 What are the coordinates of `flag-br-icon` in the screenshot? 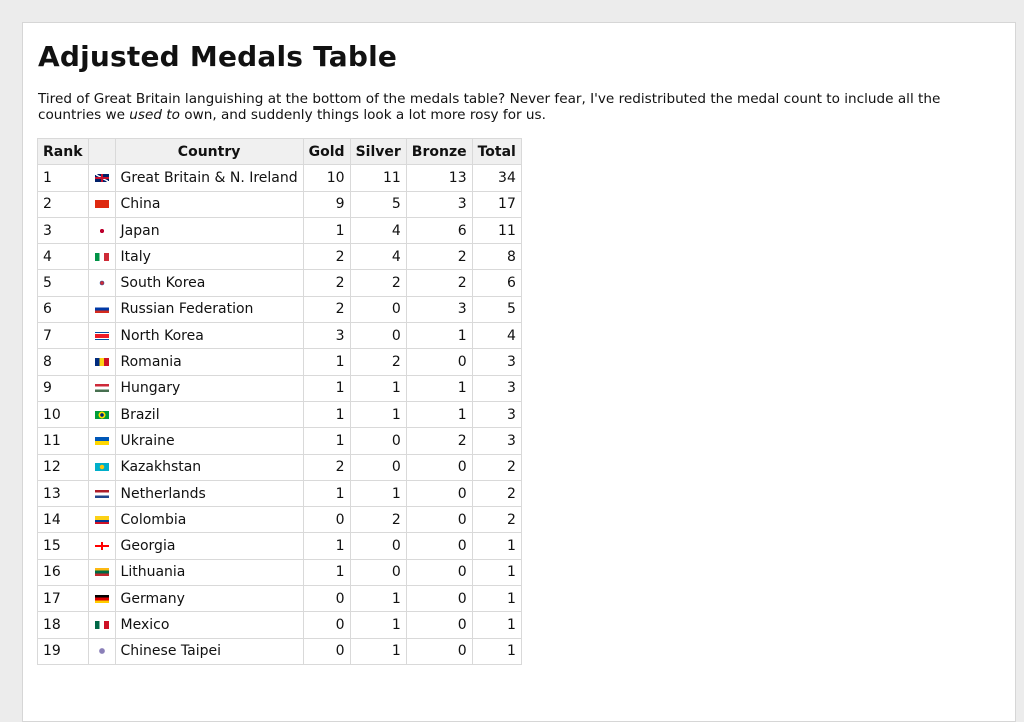 It's located at (101, 414).